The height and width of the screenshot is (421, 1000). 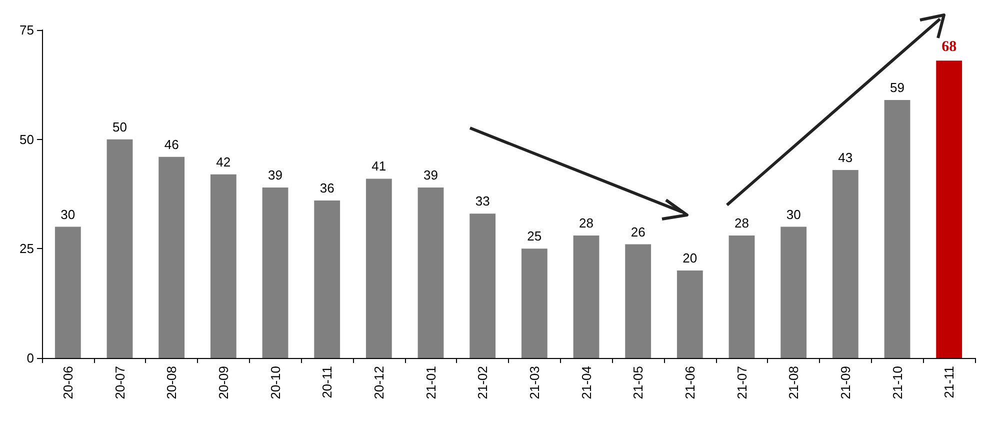 I want to click on x-tick-label: 21-06, so click(x=690, y=383).